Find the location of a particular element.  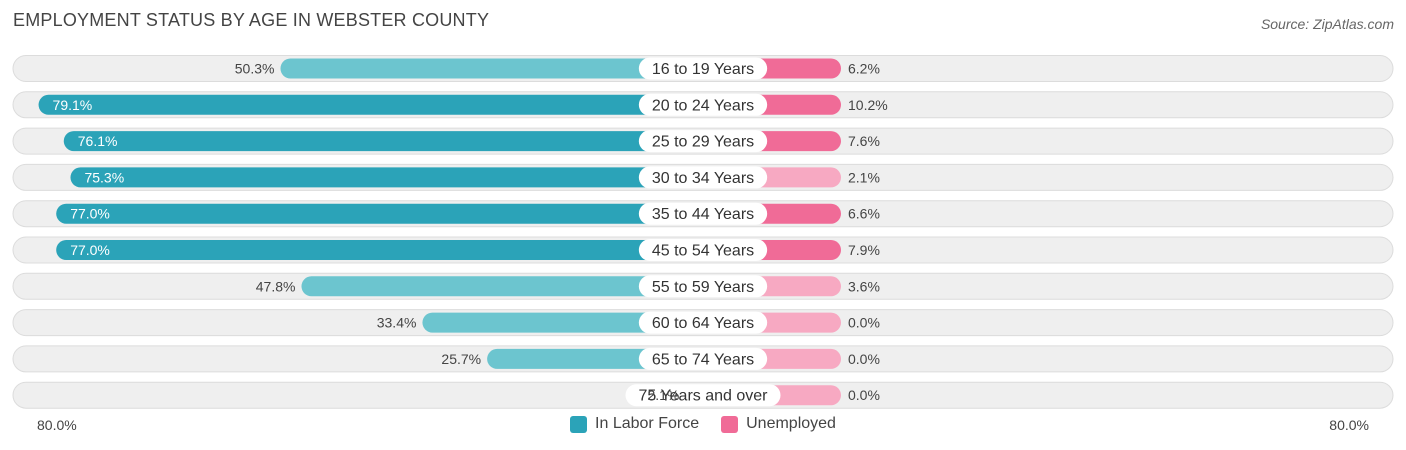

category-label: 25 to 29 Years is located at coordinates (703, 142).